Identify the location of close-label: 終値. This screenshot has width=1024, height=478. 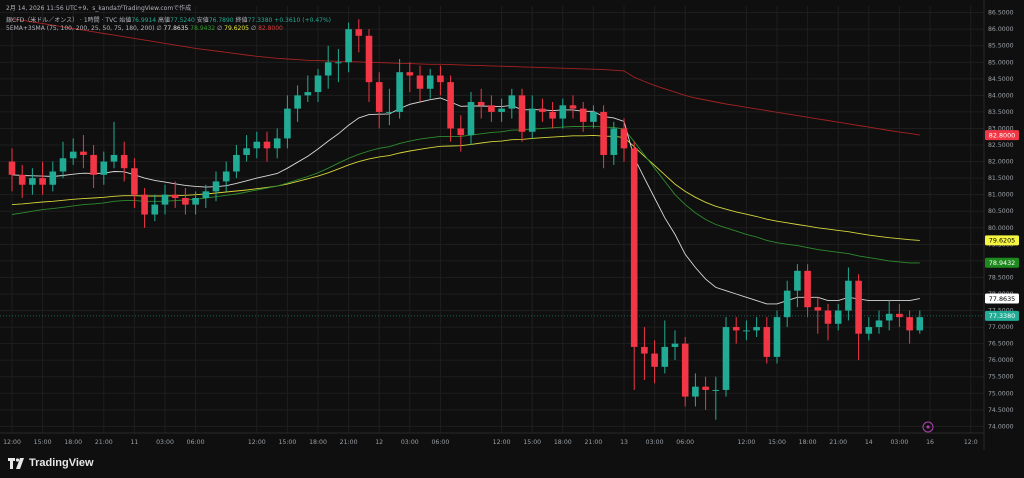
(241, 20).